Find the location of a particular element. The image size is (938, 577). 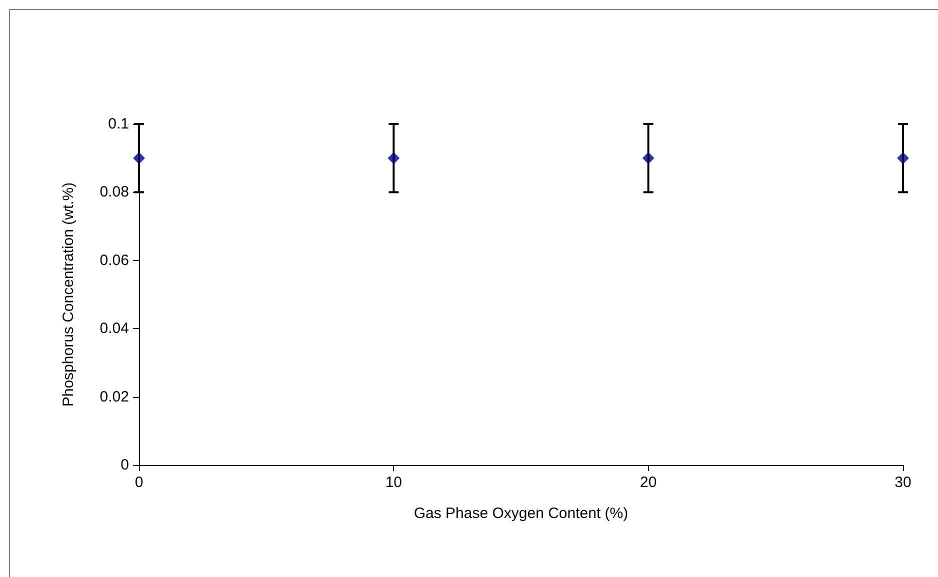

x-tick-label: 0 is located at coordinates (139, 482).